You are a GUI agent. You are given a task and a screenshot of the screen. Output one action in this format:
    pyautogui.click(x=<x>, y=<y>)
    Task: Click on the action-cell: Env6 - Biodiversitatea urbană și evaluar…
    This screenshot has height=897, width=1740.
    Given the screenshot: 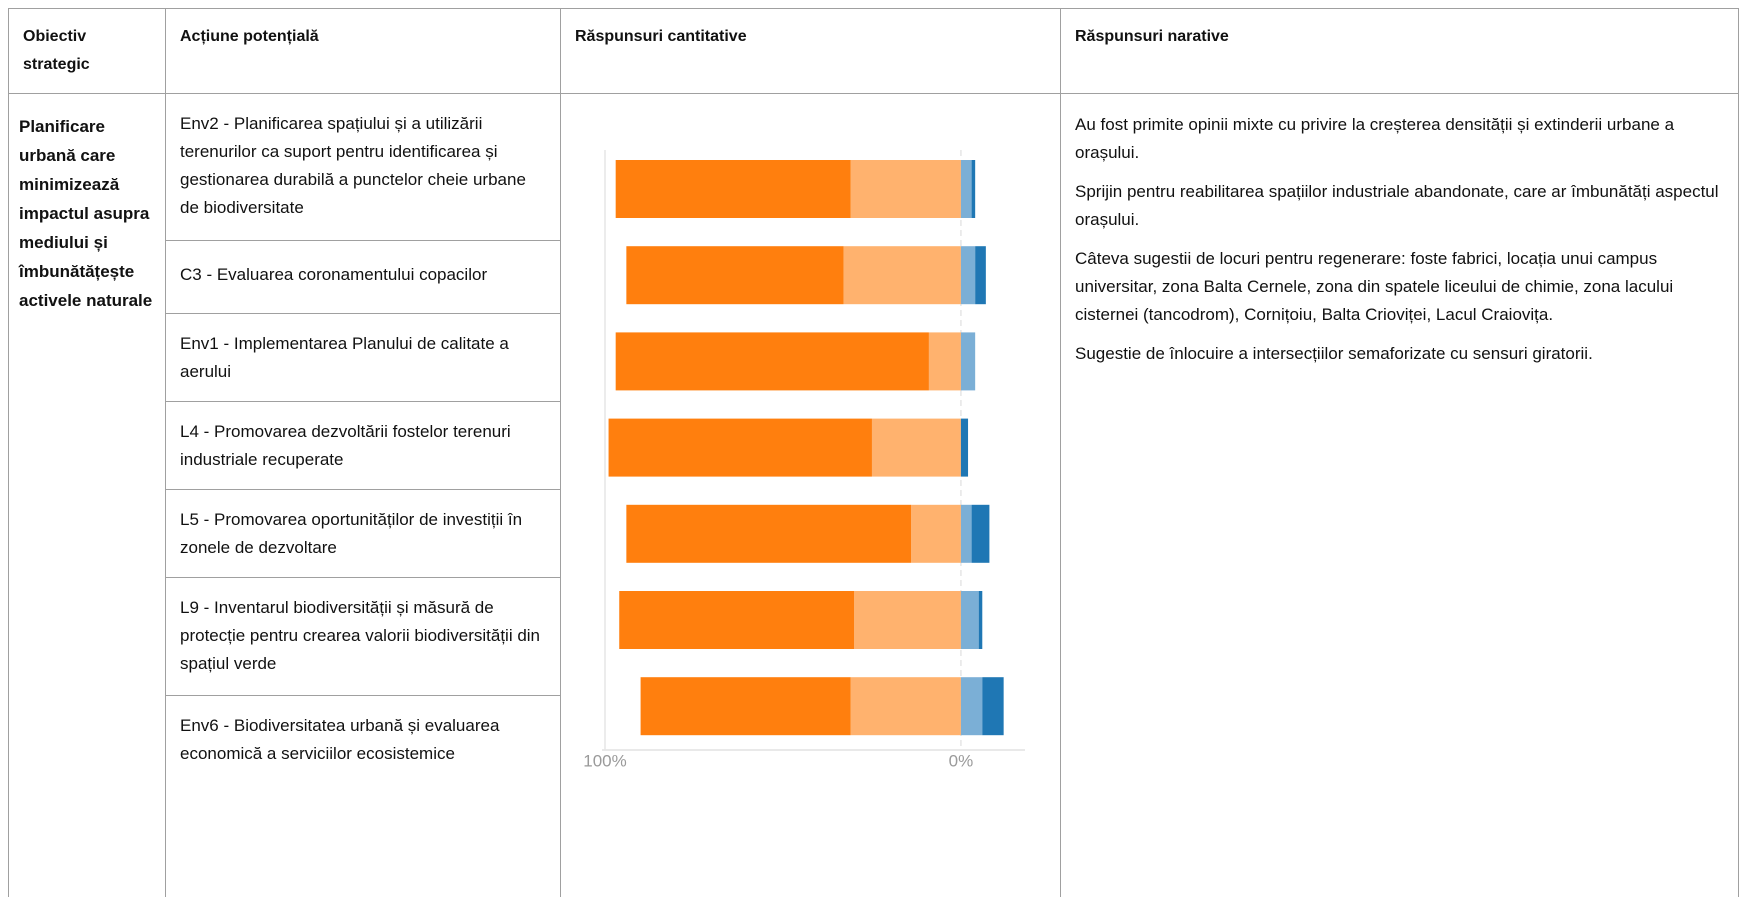 What is the action you would take?
    pyautogui.click(x=363, y=796)
    